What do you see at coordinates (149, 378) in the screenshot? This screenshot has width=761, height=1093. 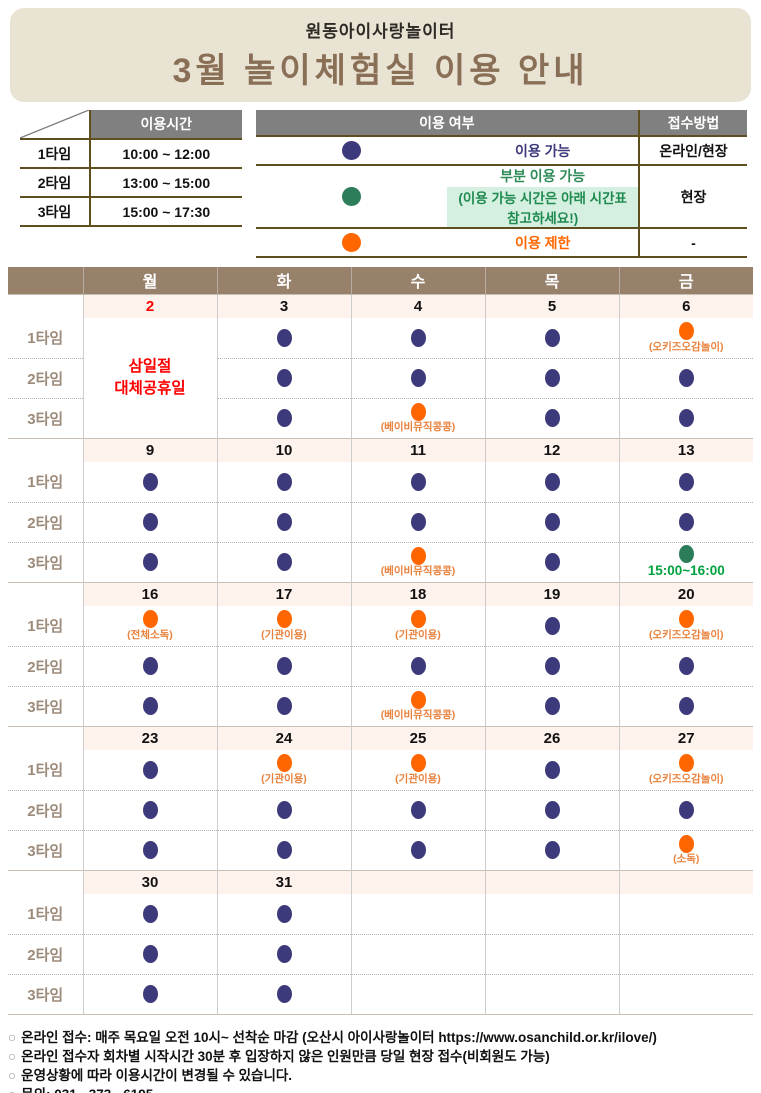 I see `holiday-cell: 삼일절 대체공휴일` at bounding box center [149, 378].